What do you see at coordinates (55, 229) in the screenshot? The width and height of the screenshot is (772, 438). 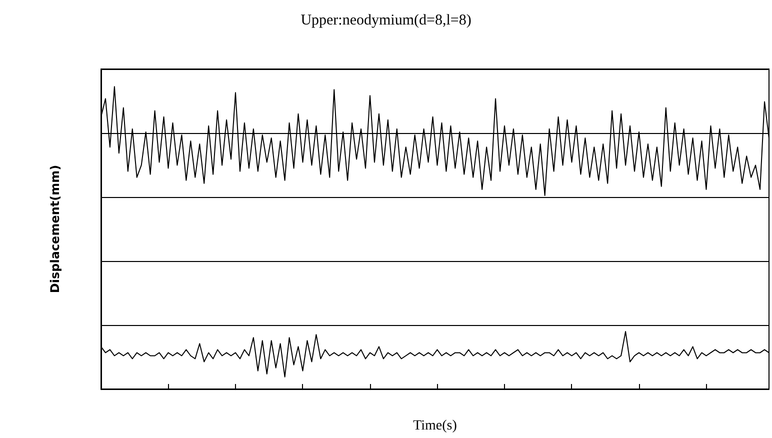 I see `y-axis-title: Displacement(mm)` at bounding box center [55, 229].